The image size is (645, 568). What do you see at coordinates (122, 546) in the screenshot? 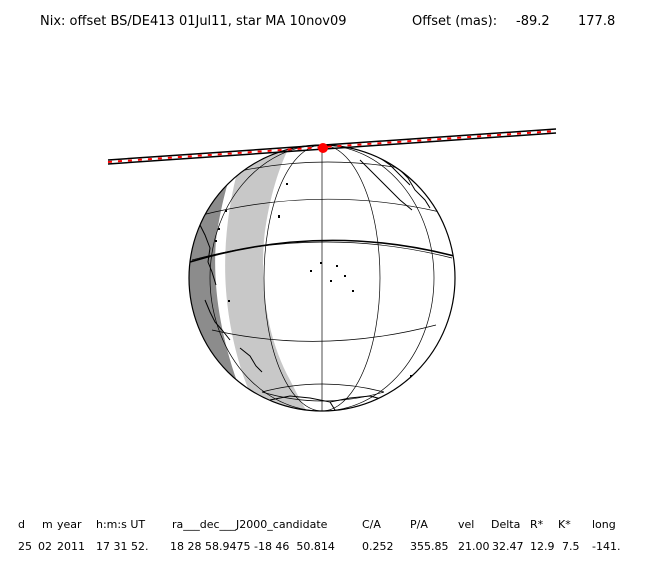
I see `table-value-time: 17 31 52.` at bounding box center [122, 546].